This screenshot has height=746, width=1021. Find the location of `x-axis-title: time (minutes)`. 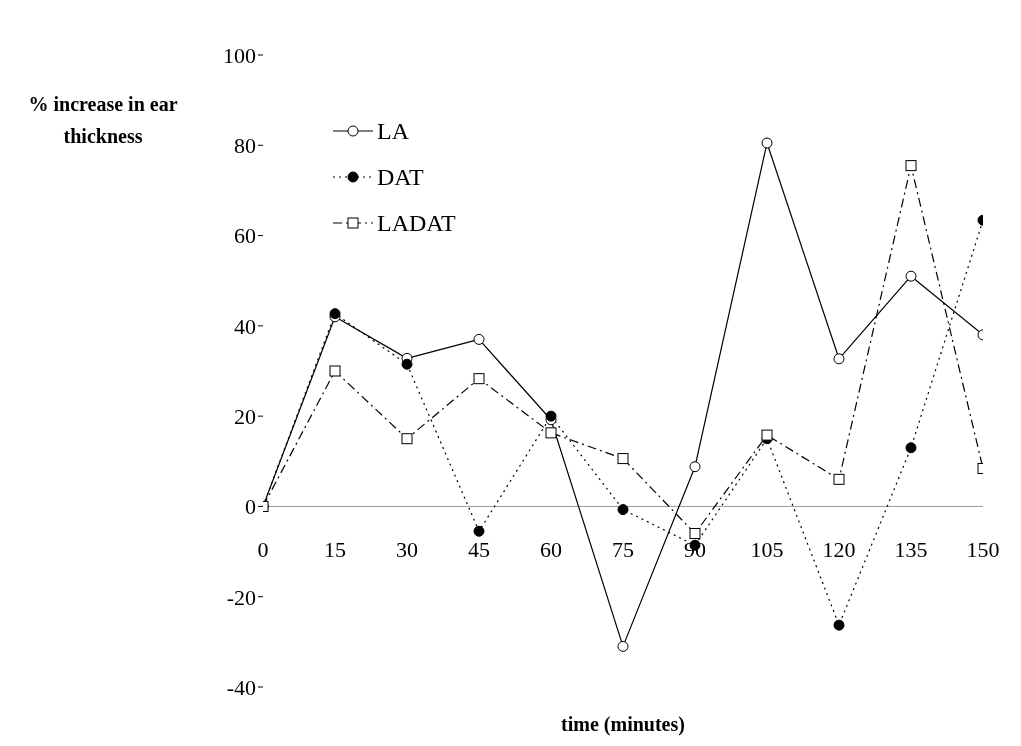

x-axis-title: time (minutes) is located at coordinates (623, 724).